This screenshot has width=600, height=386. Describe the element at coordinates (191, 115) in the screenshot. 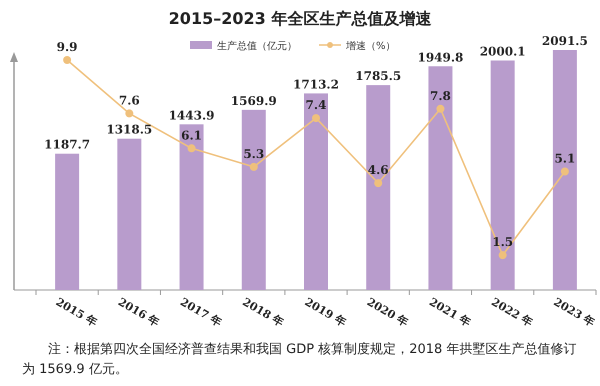

I see `data-label: 1443.9` at that location.